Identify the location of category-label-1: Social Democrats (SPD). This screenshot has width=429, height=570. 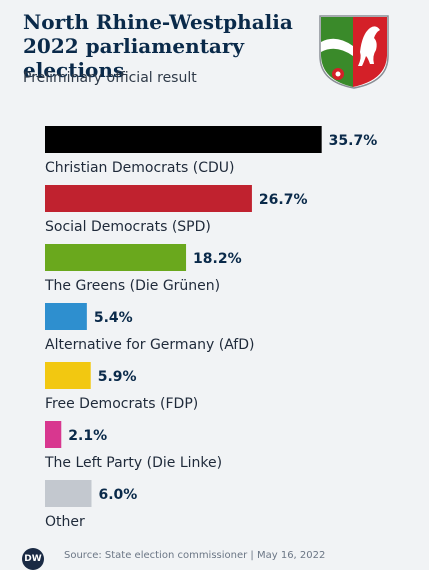
(128, 227).